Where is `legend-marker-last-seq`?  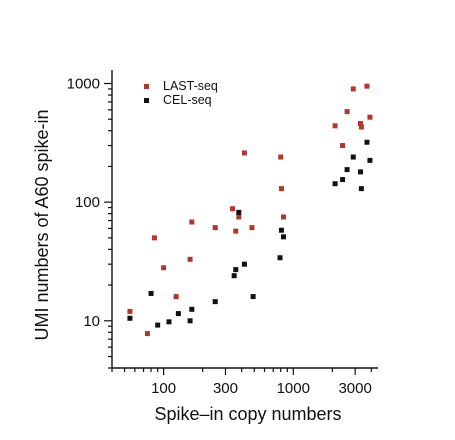 legend-marker-last-seq is located at coordinates (146, 86).